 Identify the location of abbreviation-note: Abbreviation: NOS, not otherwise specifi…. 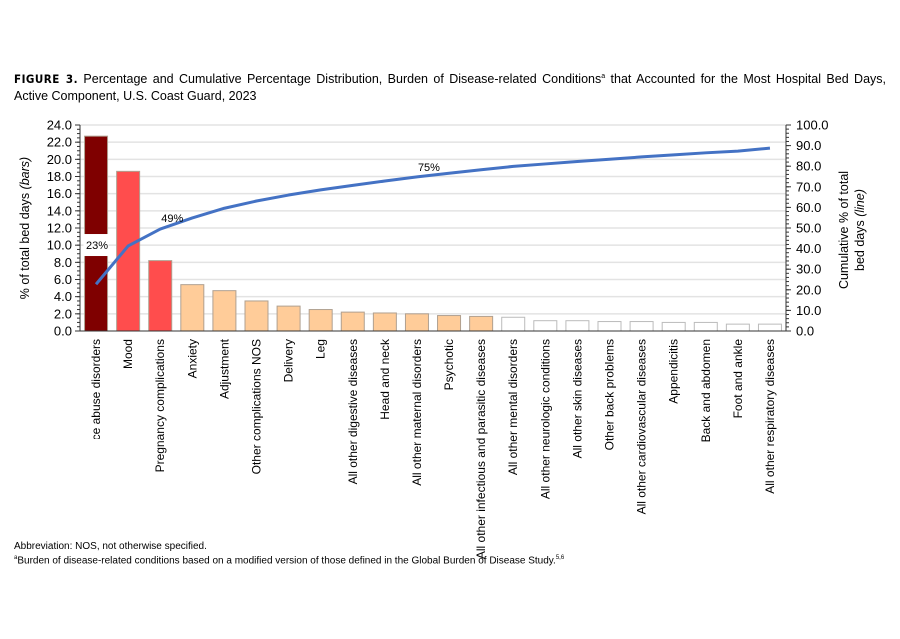
(110, 546).